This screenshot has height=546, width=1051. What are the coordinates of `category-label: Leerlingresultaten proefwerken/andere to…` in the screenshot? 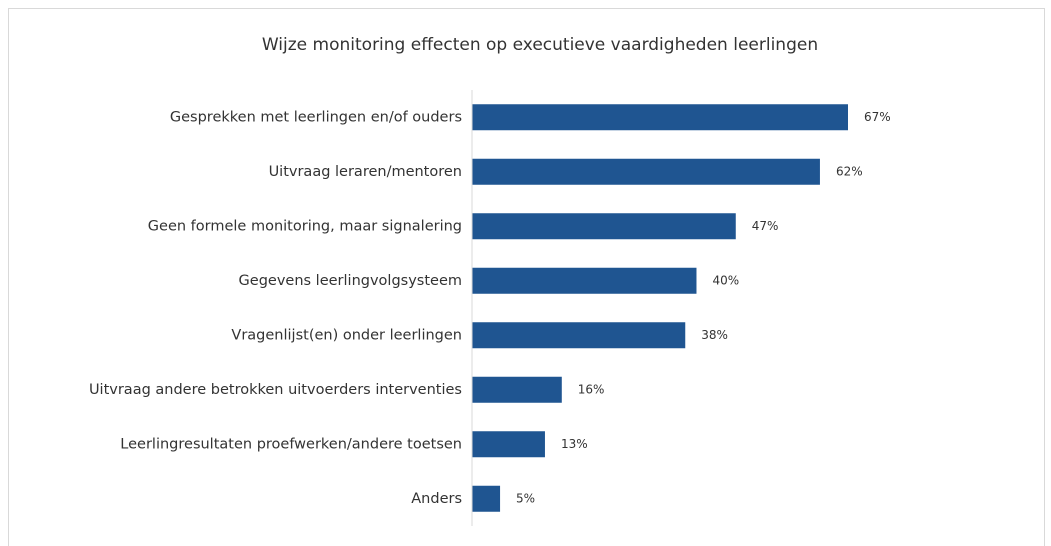 It's located at (291, 444).